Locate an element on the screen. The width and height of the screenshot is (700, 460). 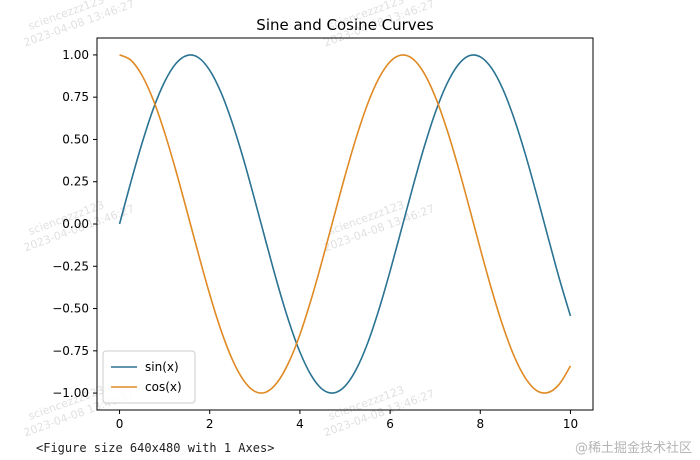
x-tick-label: 4 is located at coordinates (300, 424).